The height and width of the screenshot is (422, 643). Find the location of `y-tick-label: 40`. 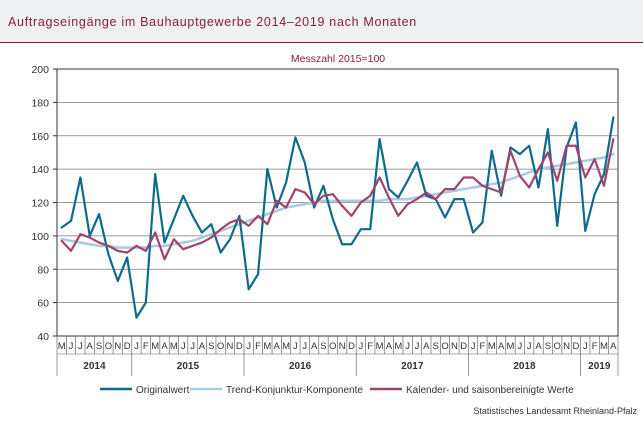

y-tick-label: 40 is located at coordinates (43, 337).